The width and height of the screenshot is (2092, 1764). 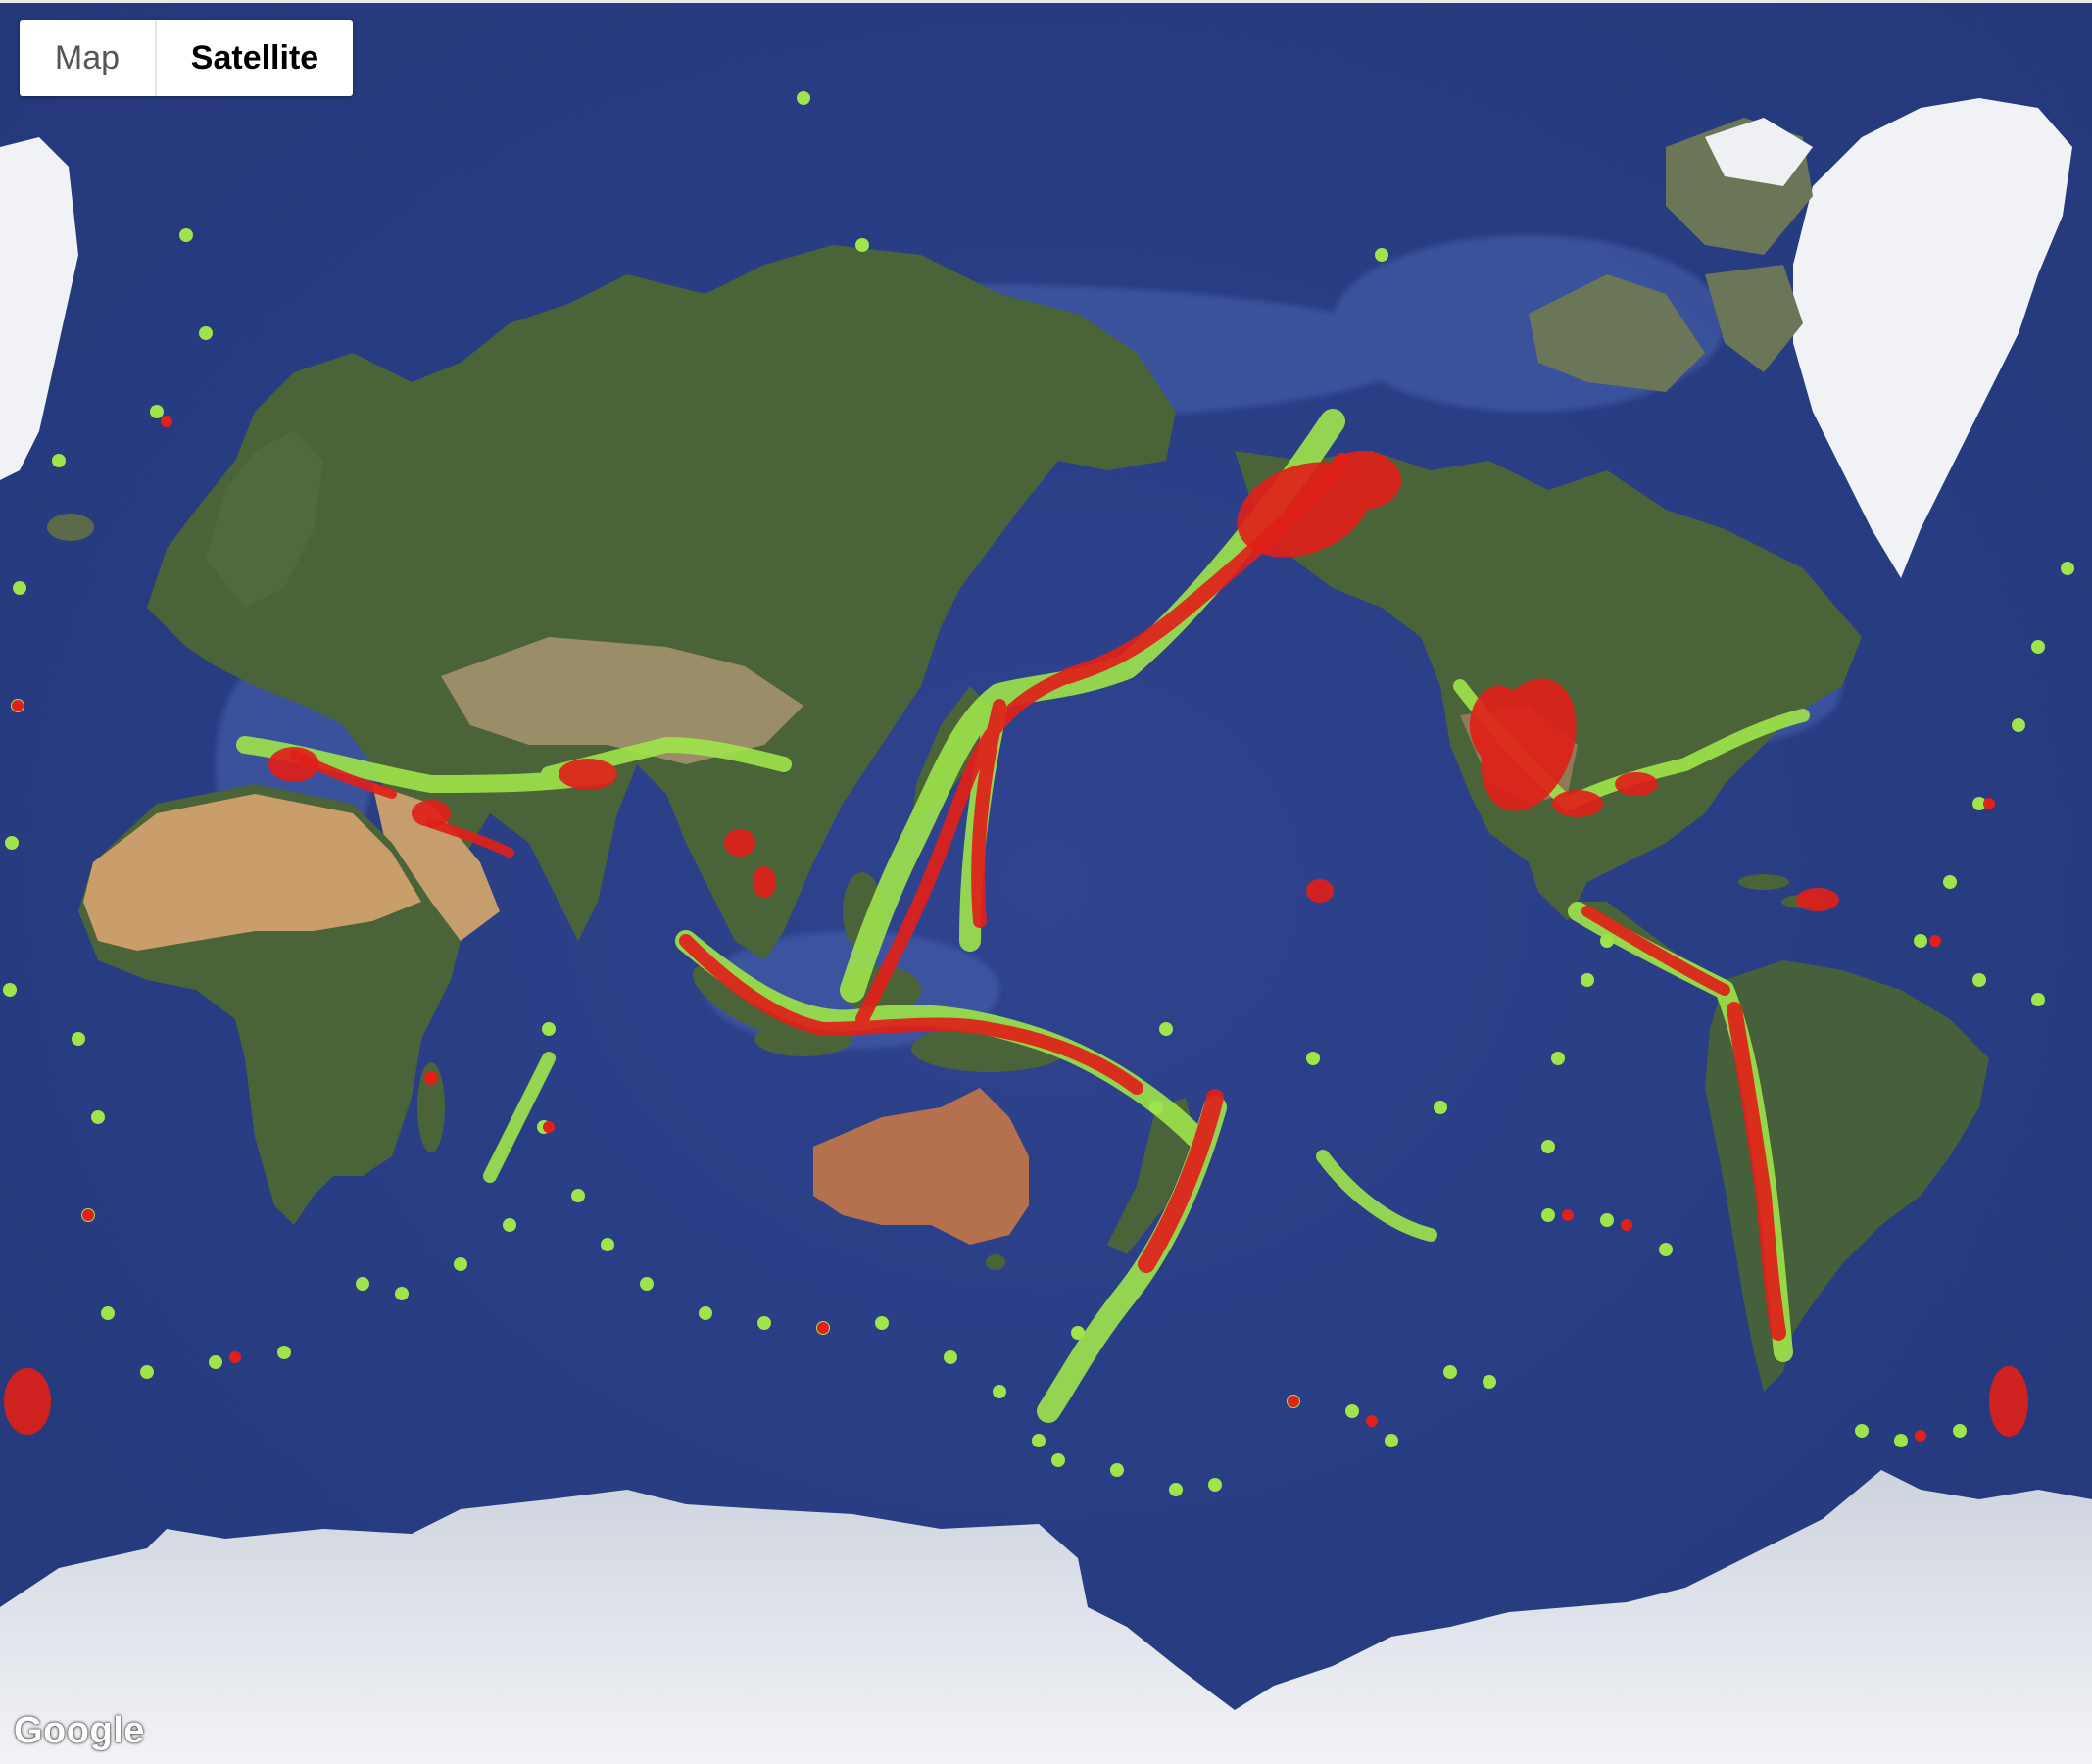 I want to click on top-border, so click(x=1046, y=2).